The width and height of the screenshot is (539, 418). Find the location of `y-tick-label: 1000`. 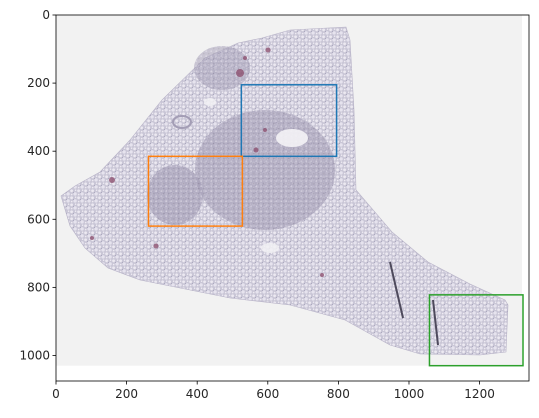

y-tick-label: 1000 is located at coordinates (34, 355).